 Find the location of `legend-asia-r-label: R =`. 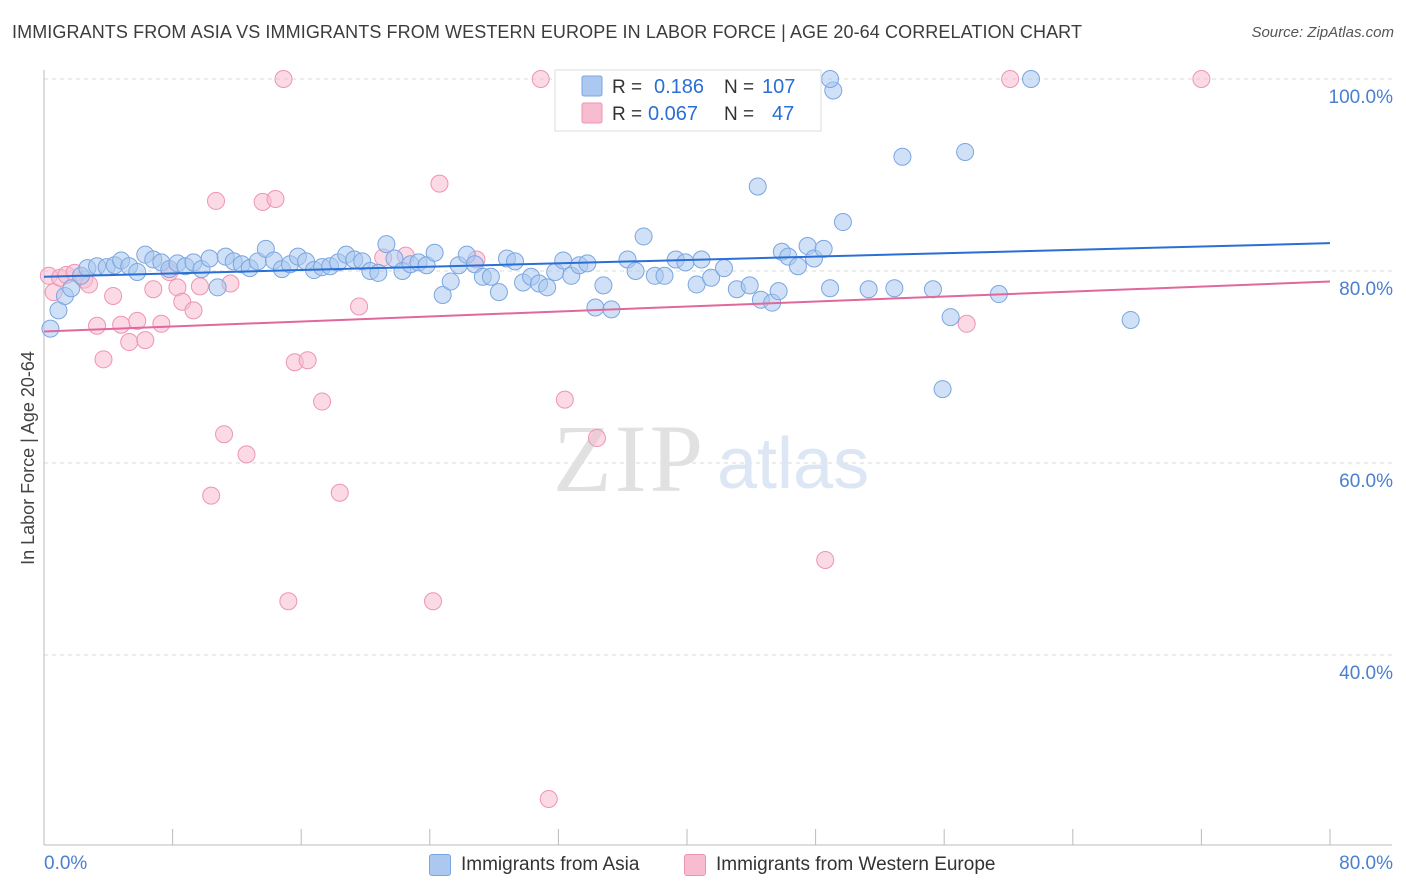

legend-asia-r-label: R = is located at coordinates (627, 87).